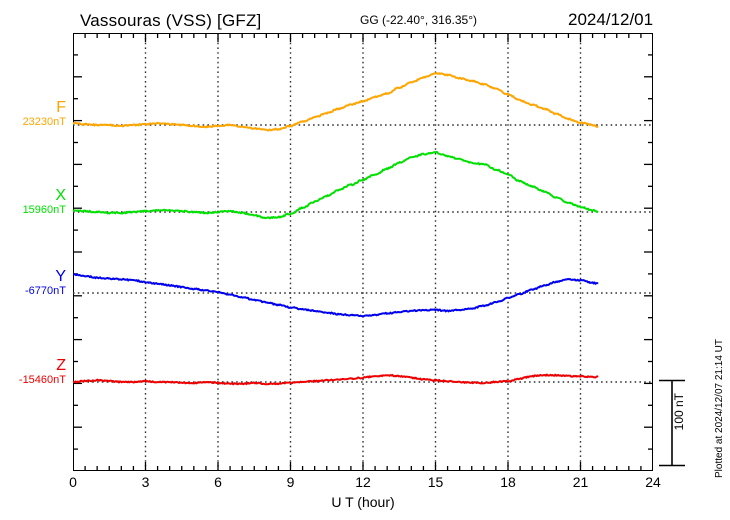 This screenshot has height=520, width=730. I want to click on component-label-X: X 15960nT, so click(35, 202).